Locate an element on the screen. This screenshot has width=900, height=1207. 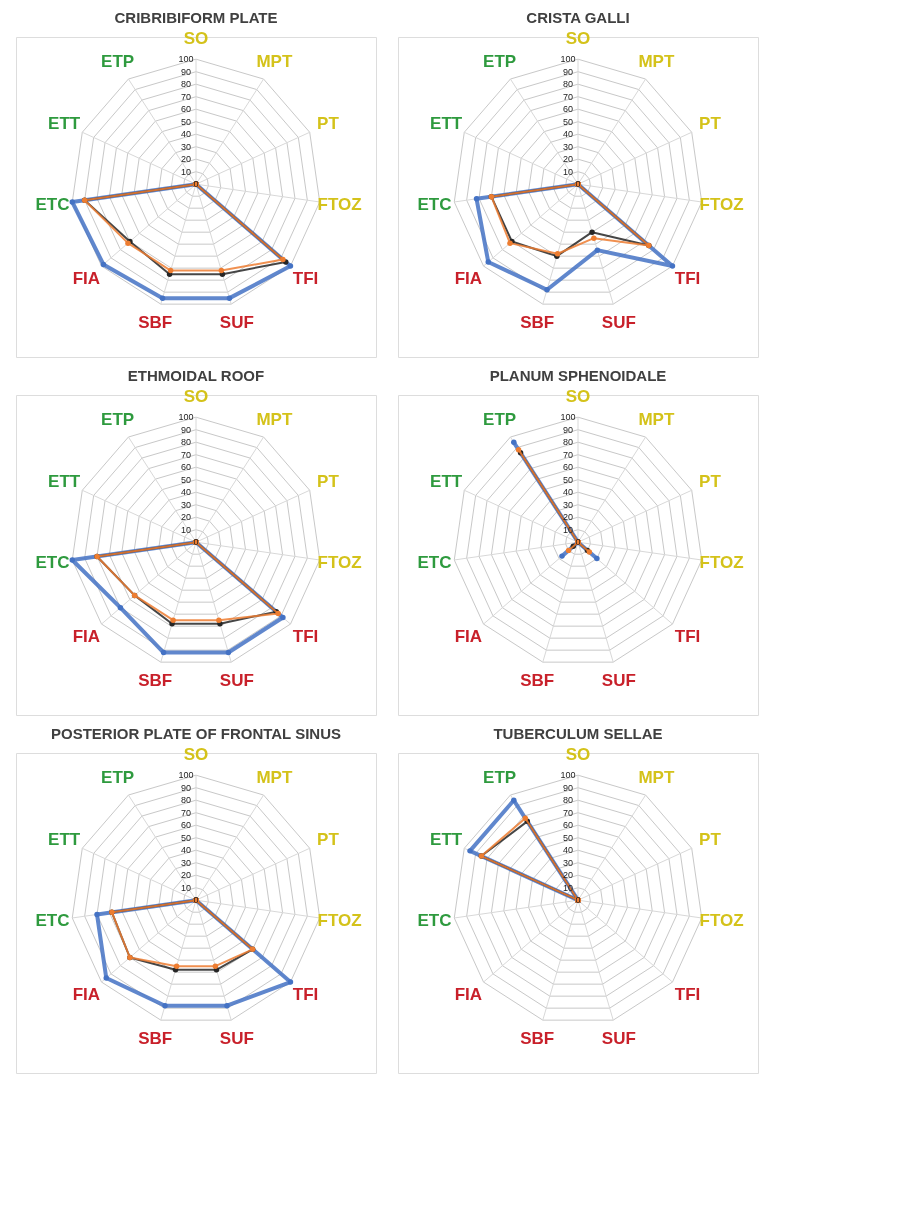
y-tick-label: 10 is located at coordinates (186, 529).